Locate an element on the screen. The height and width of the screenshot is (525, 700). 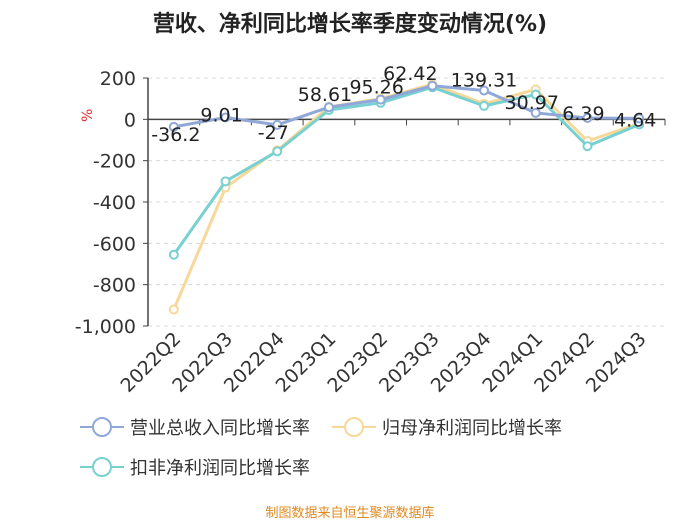
y-tick-label: 0 is located at coordinates (130, 120).